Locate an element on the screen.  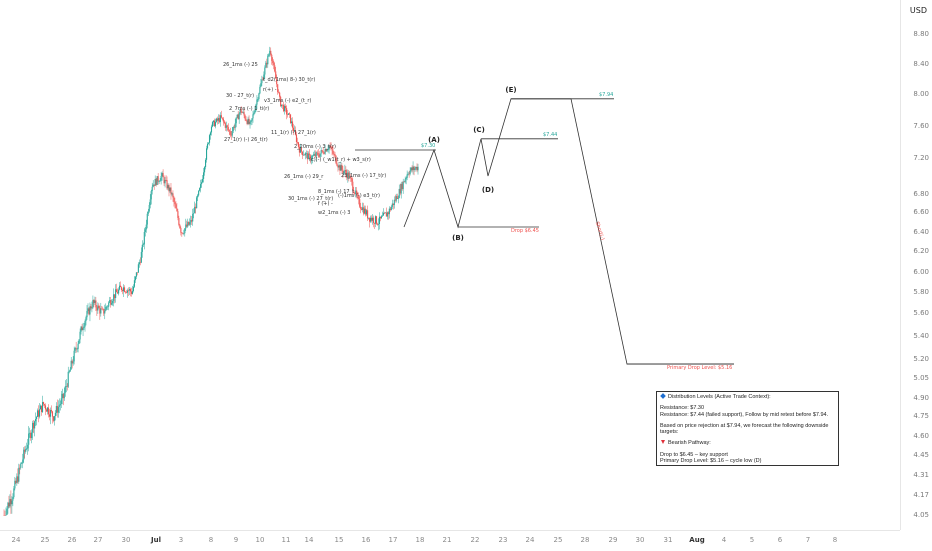
time-tick: 27 is located at coordinates (98, 540).